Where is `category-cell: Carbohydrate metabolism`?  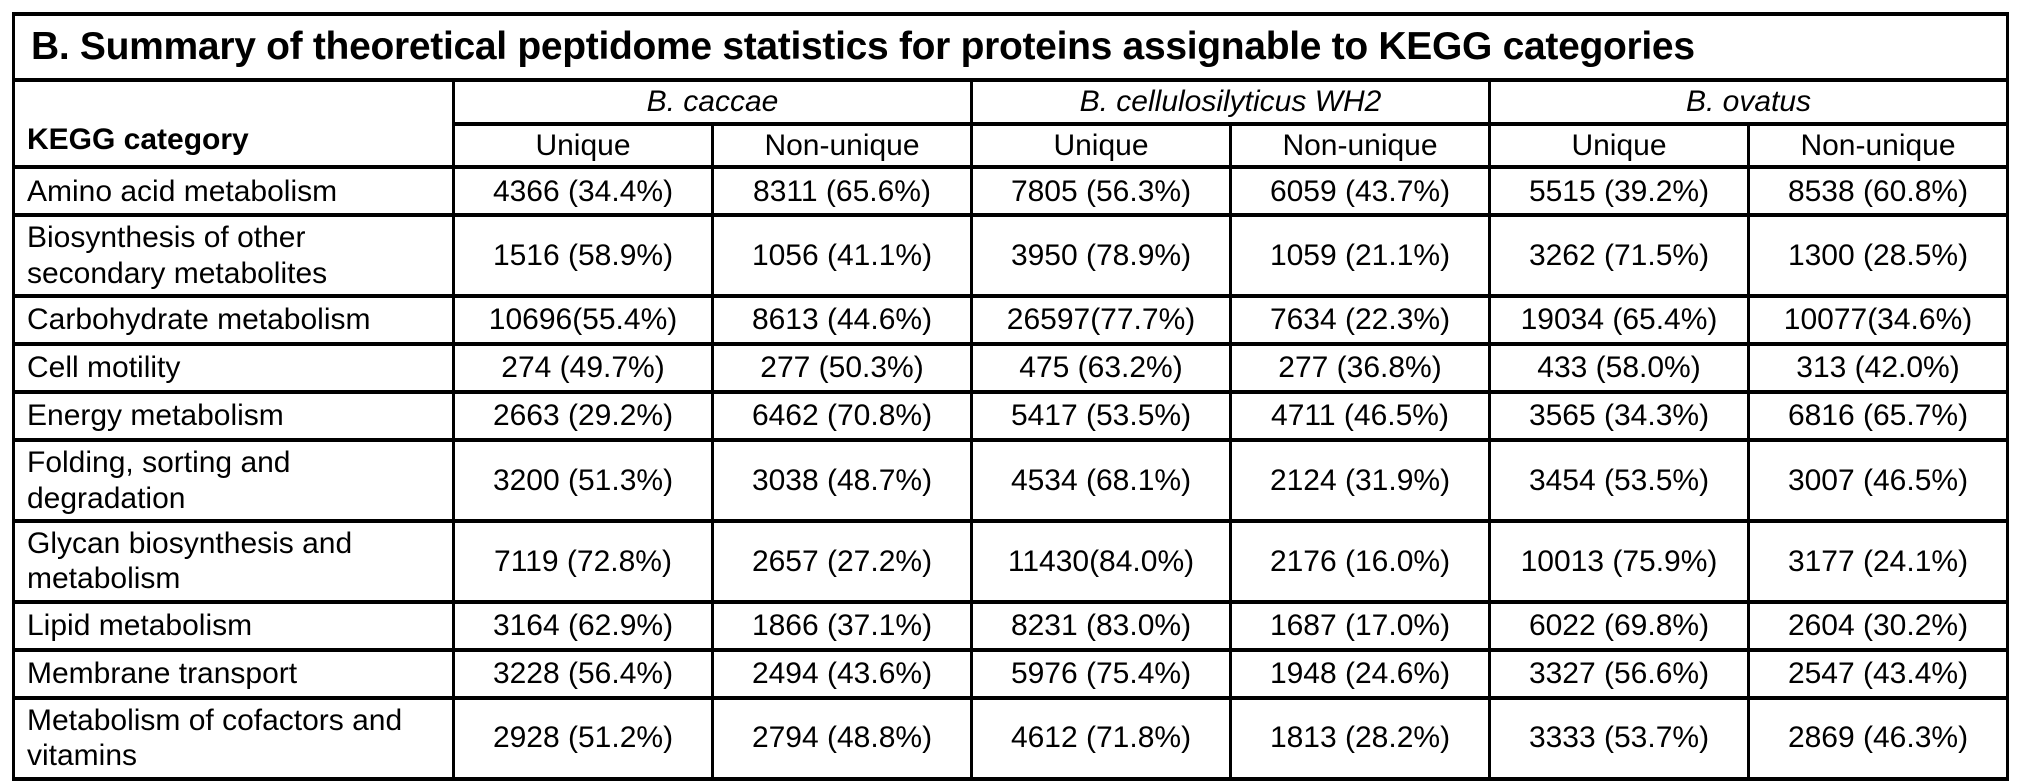 category-cell: Carbohydrate metabolism is located at coordinates (233, 320).